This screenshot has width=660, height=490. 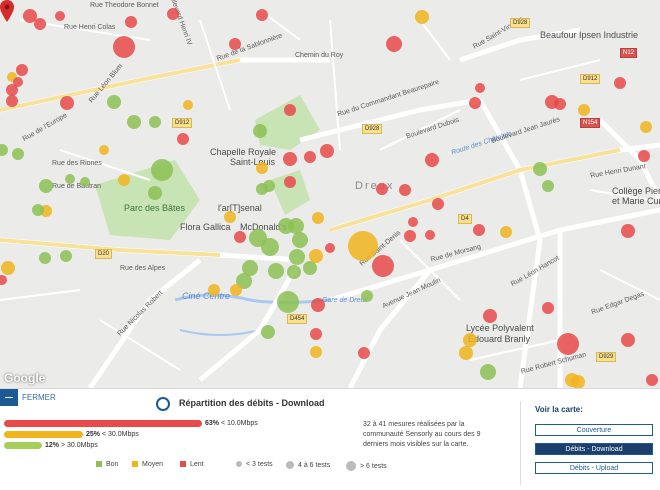 What do you see at coordinates (594, 449) in the screenshot?
I see `download-button: Débits - Download` at bounding box center [594, 449].